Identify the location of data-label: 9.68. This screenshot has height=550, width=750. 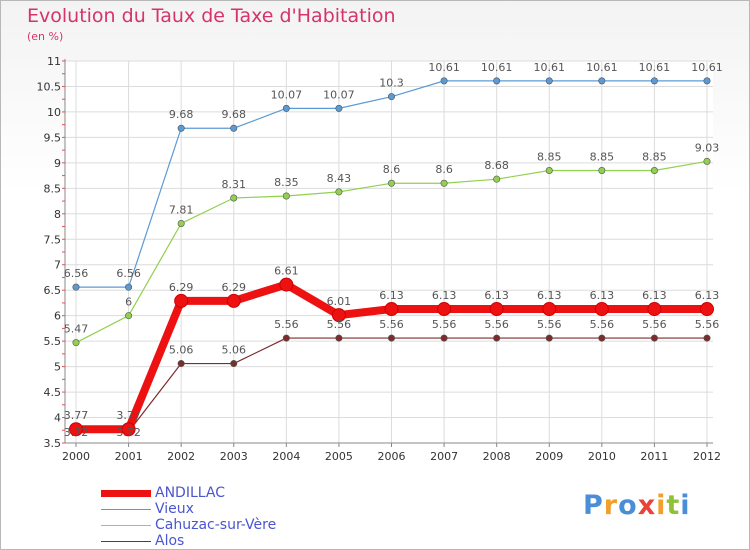
(181, 114).